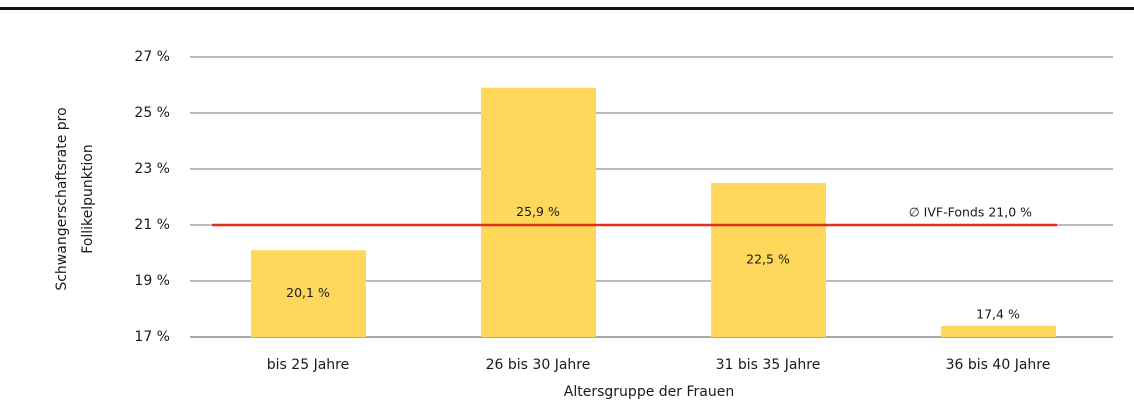  I want to click on x-axis-title: Altersgruppe der Frauen, so click(649, 392).